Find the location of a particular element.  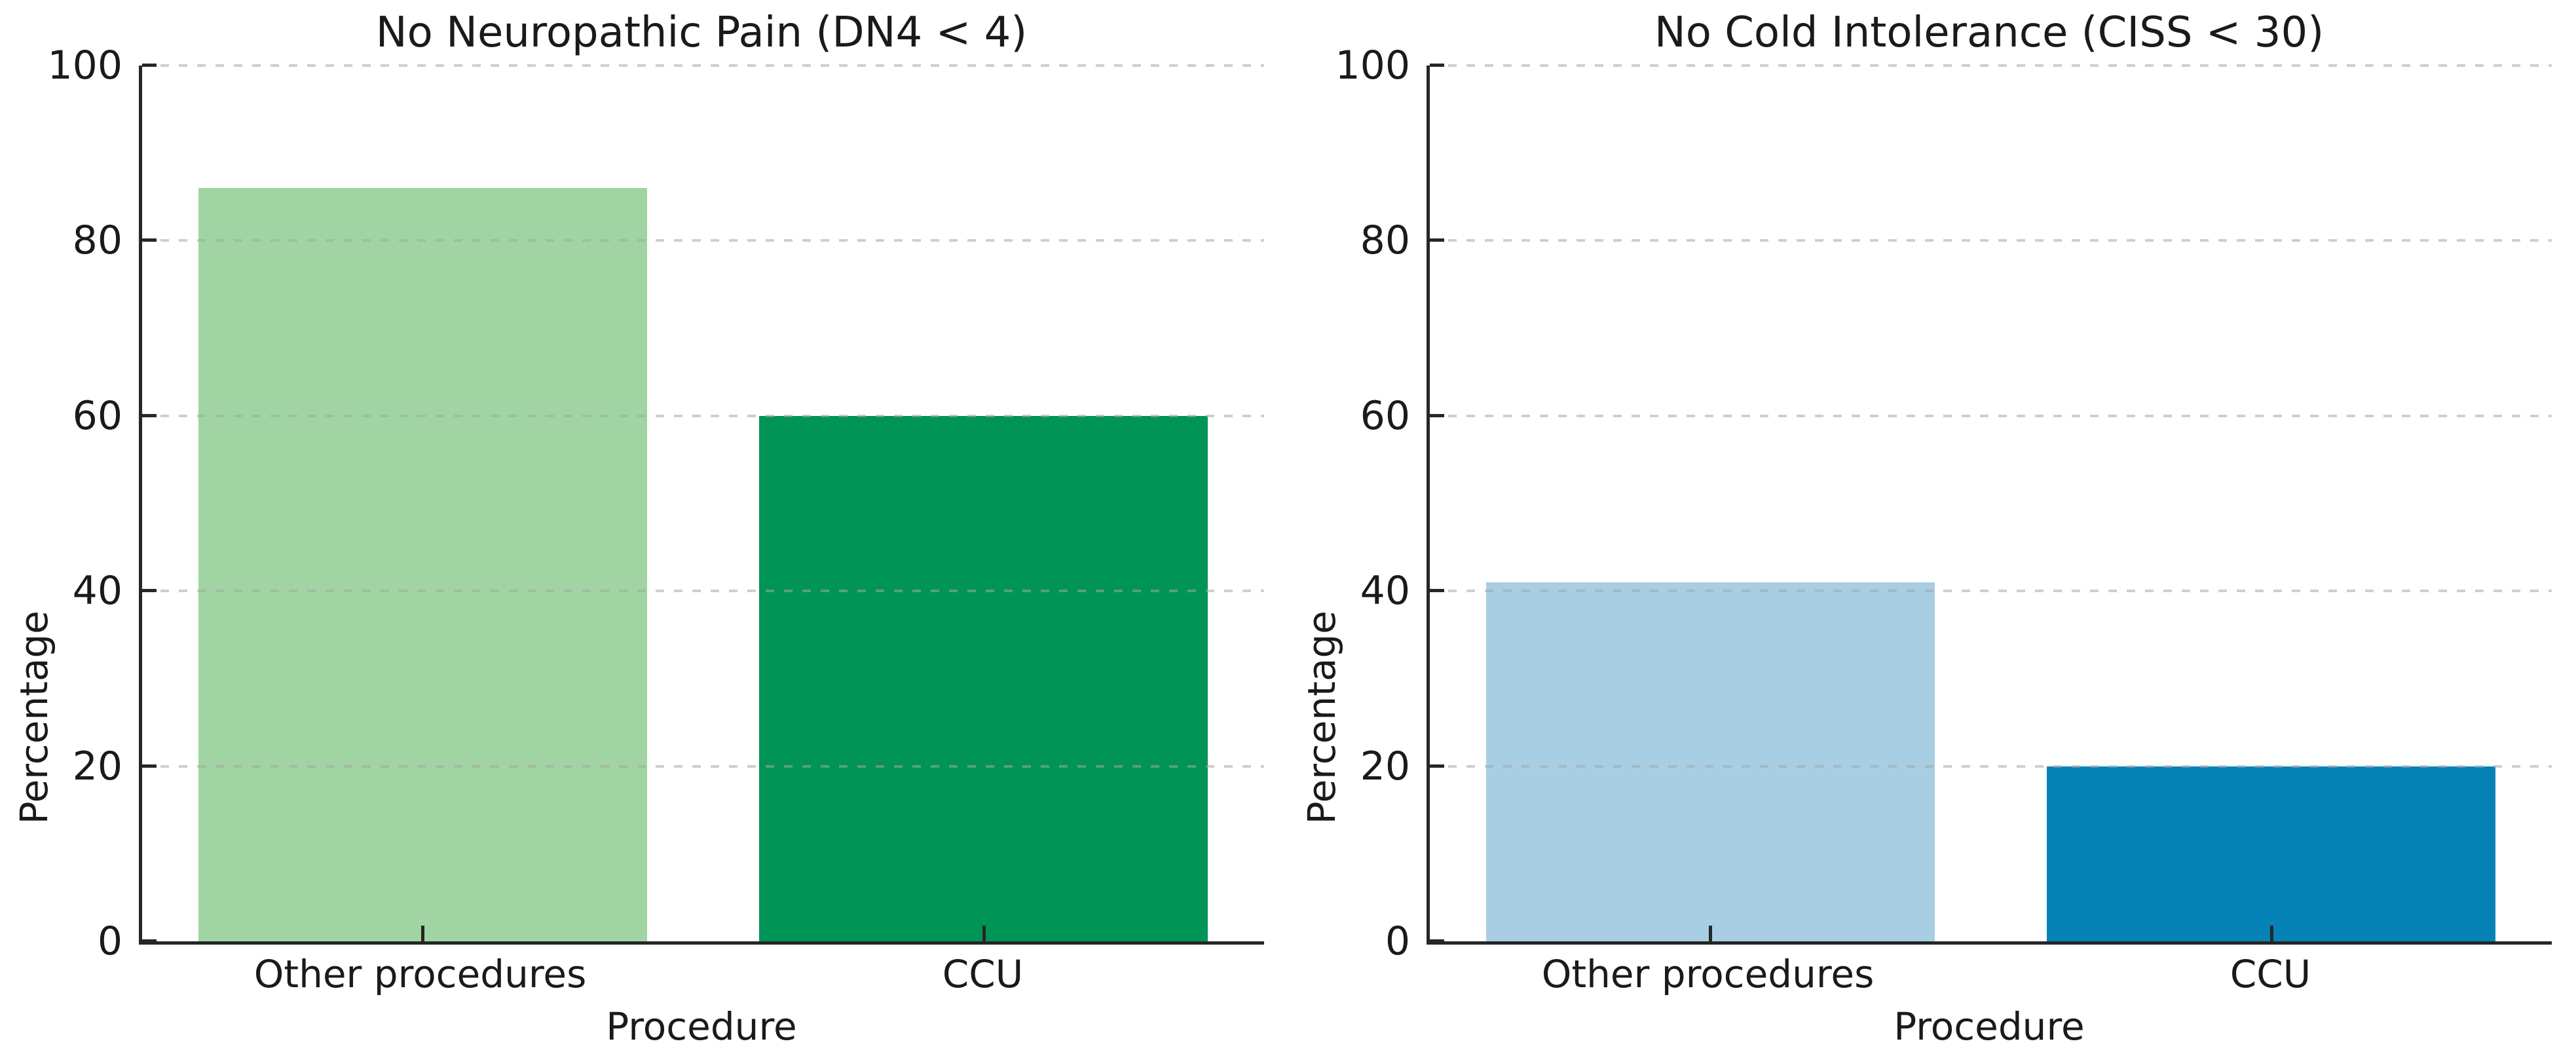

title-row: No Neuropathic Pain (DN4 < 4) is located at coordinates (701, 33).